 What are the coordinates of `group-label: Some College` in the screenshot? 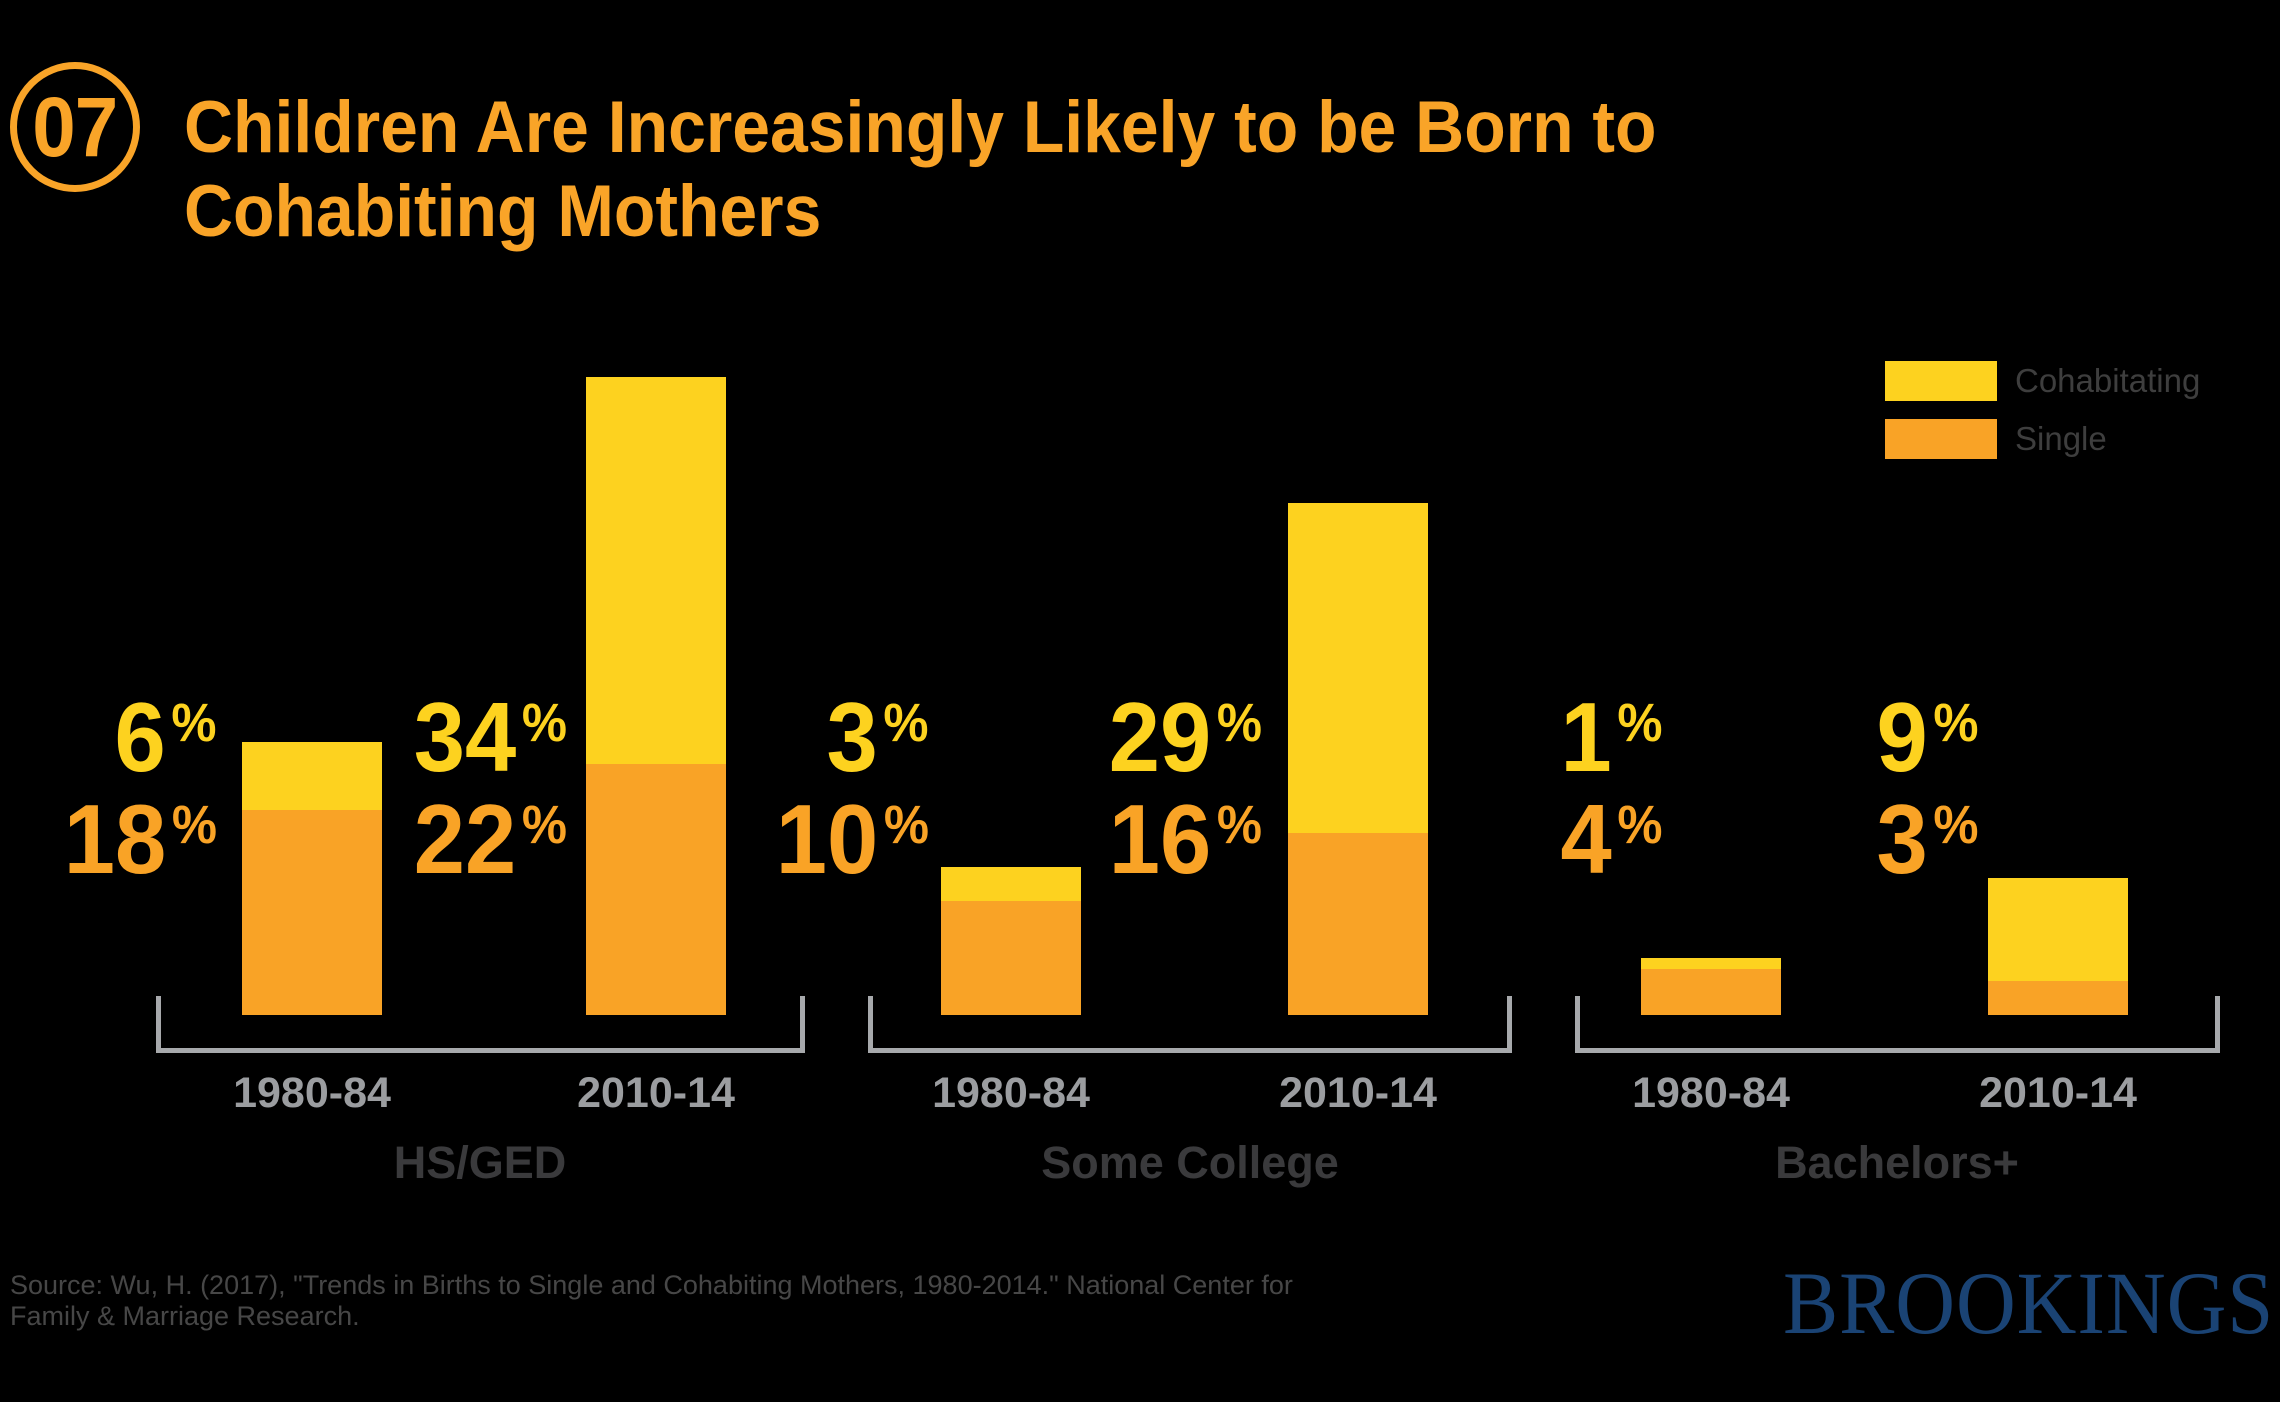 It's located at (1190, 1162).